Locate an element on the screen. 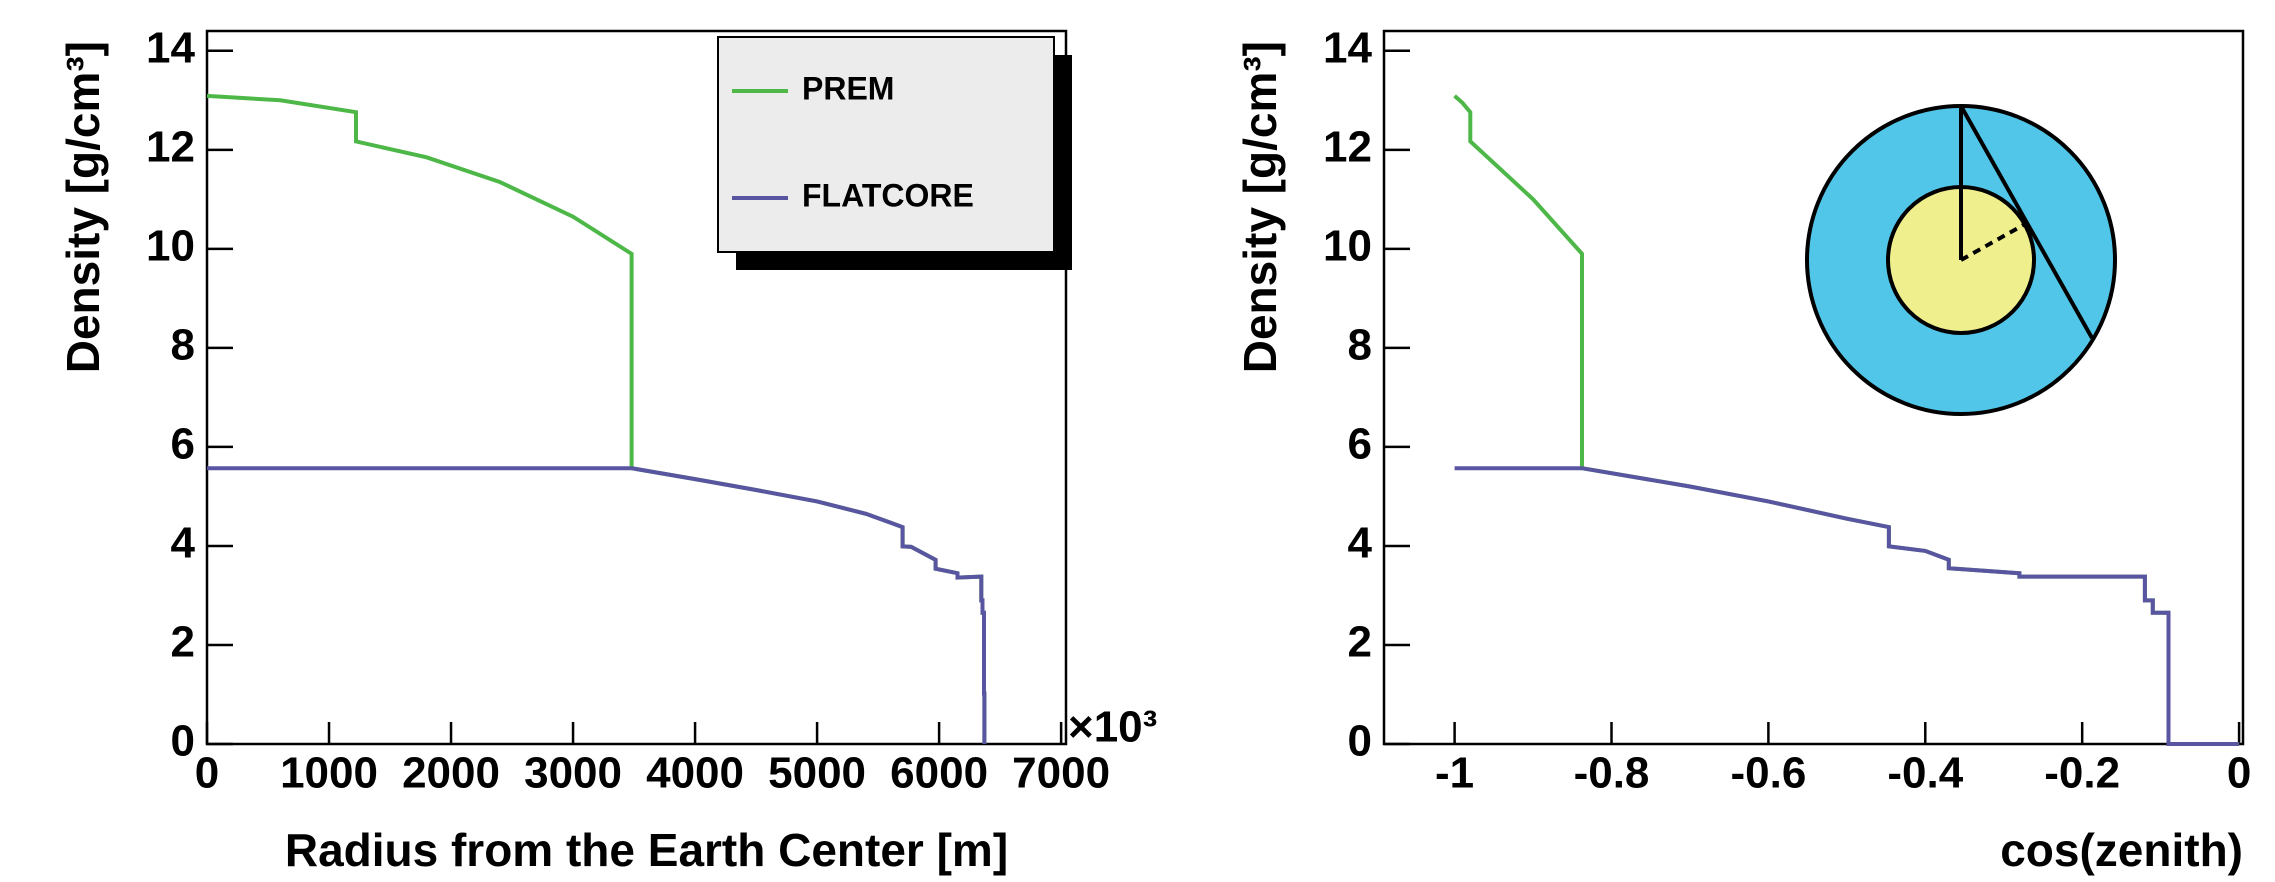 The width and height of the screenshot is (2275, 882). x-tick-label: 3000 is located at coordinates (573, 773).